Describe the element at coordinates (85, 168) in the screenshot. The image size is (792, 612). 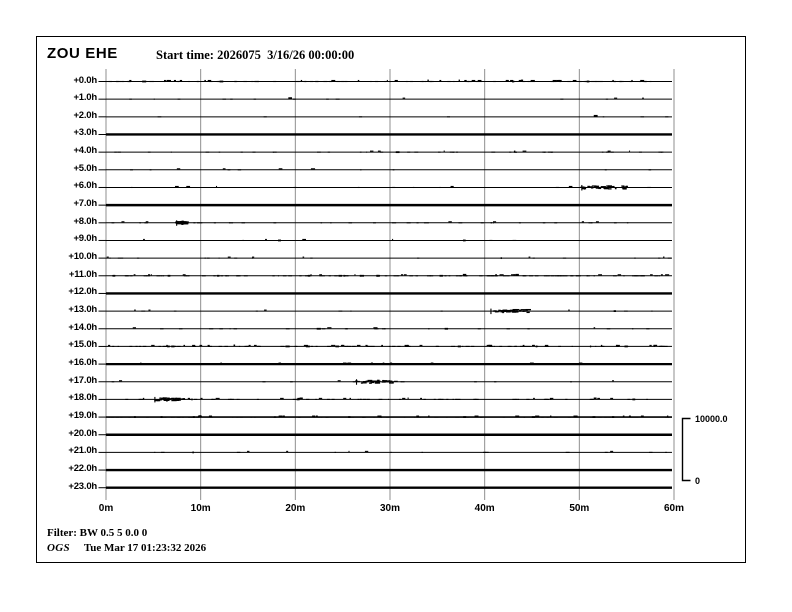
I see `hour-label: +5.0h` at that location.